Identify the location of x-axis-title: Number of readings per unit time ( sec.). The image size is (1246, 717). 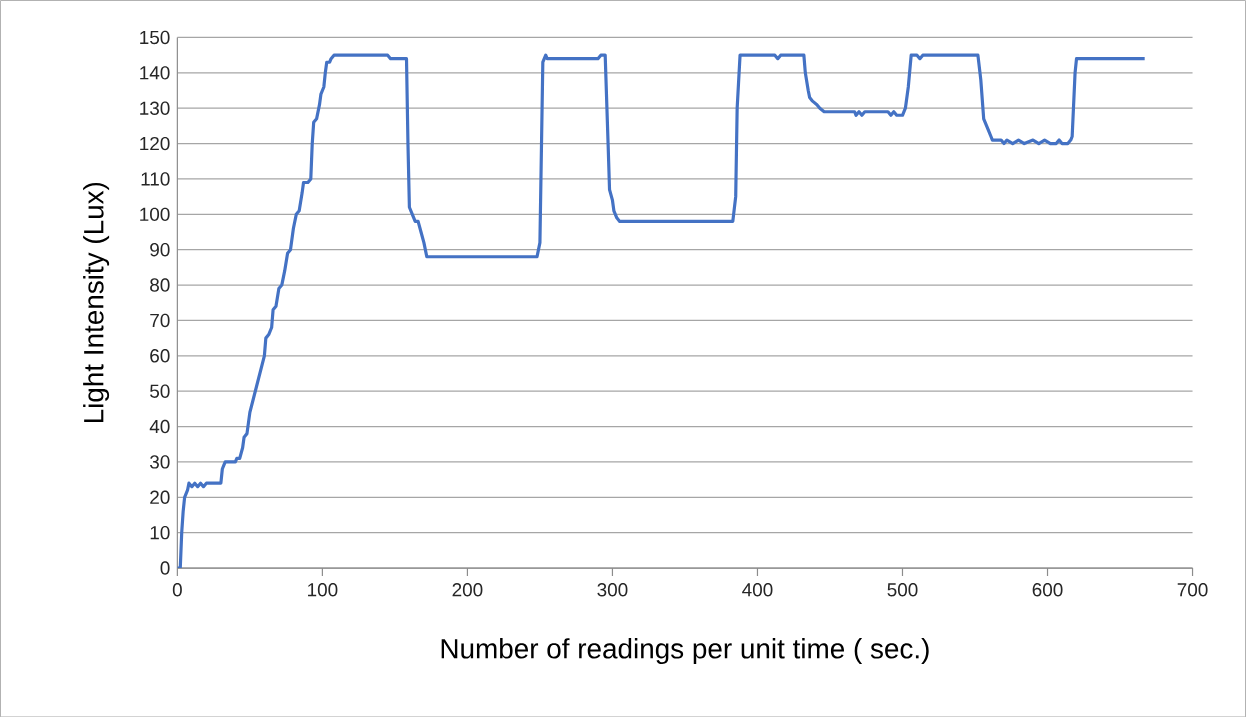
(685, 650).